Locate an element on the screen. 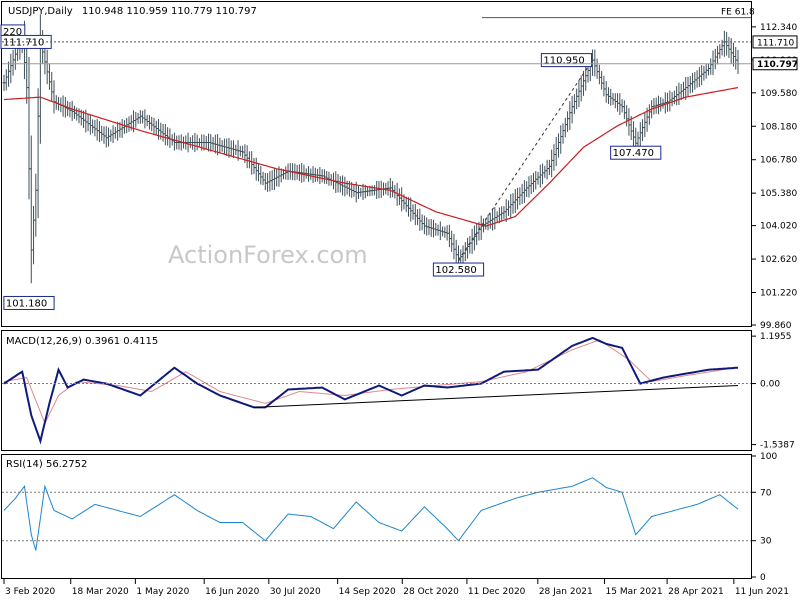 The width and height of the screenshot is (800, 600). x-tick-label: 1 May 2020 is located at coordinates (162, 592).